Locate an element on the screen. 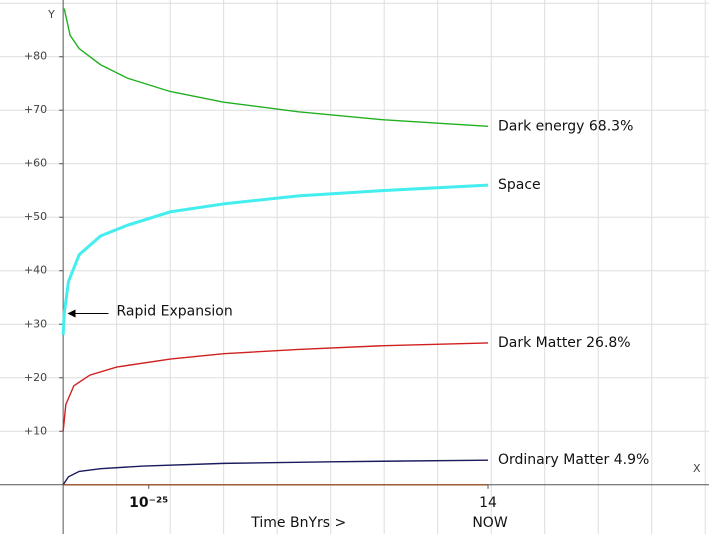  x-title: Time BnYrs > is located at coordinates (298, 523).